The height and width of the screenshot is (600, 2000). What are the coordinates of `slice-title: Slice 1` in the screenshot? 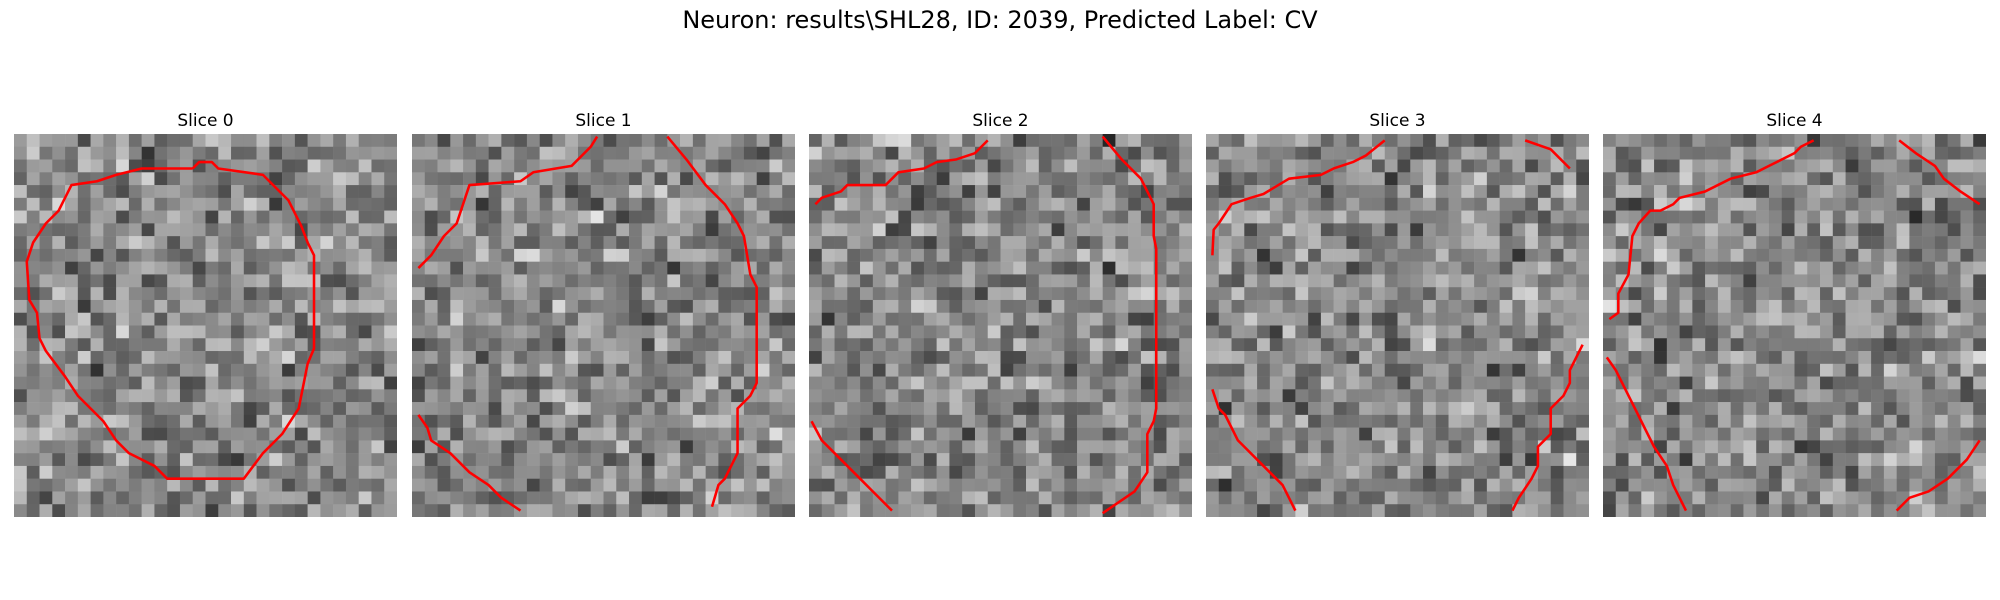 It's located at (603, 121).